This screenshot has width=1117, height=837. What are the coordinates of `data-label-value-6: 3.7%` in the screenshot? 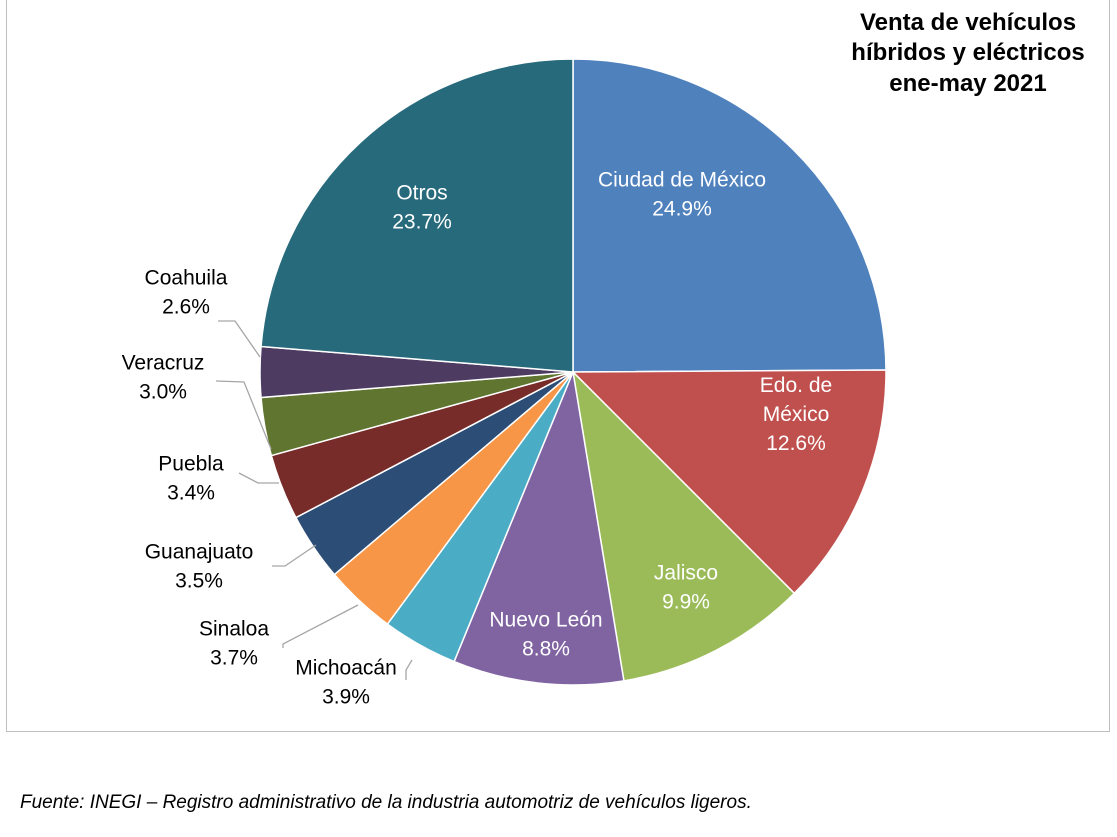 It's located at (234, 658).